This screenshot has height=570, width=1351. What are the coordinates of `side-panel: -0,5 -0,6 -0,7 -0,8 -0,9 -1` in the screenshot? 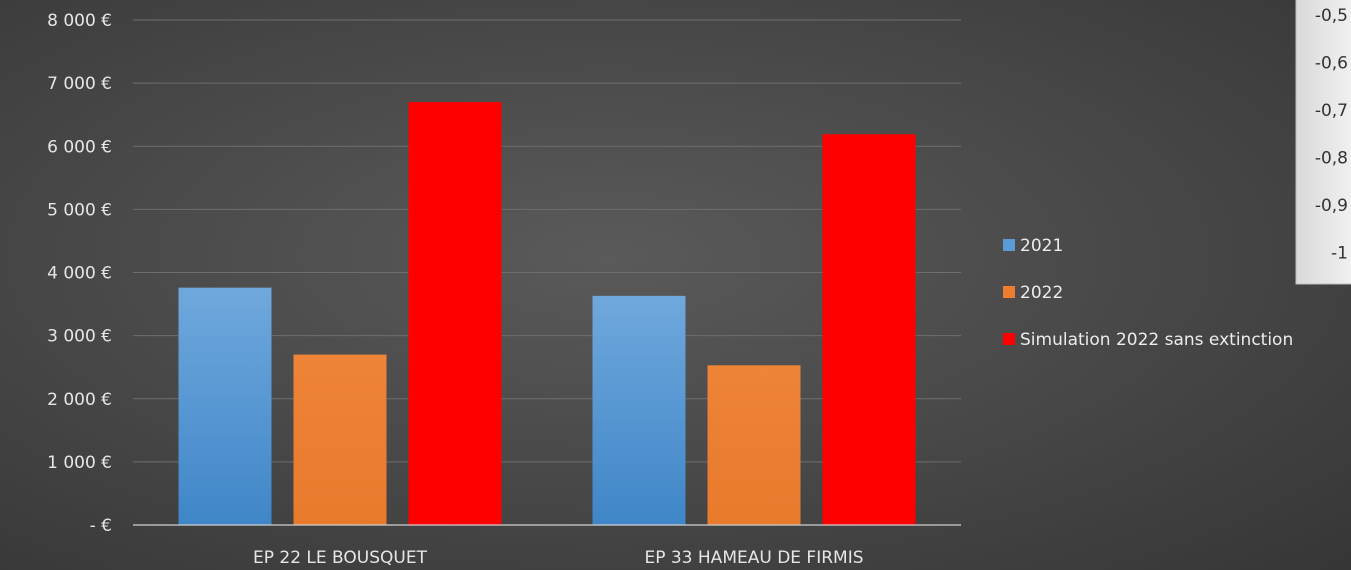 It's located at (1323, 142).